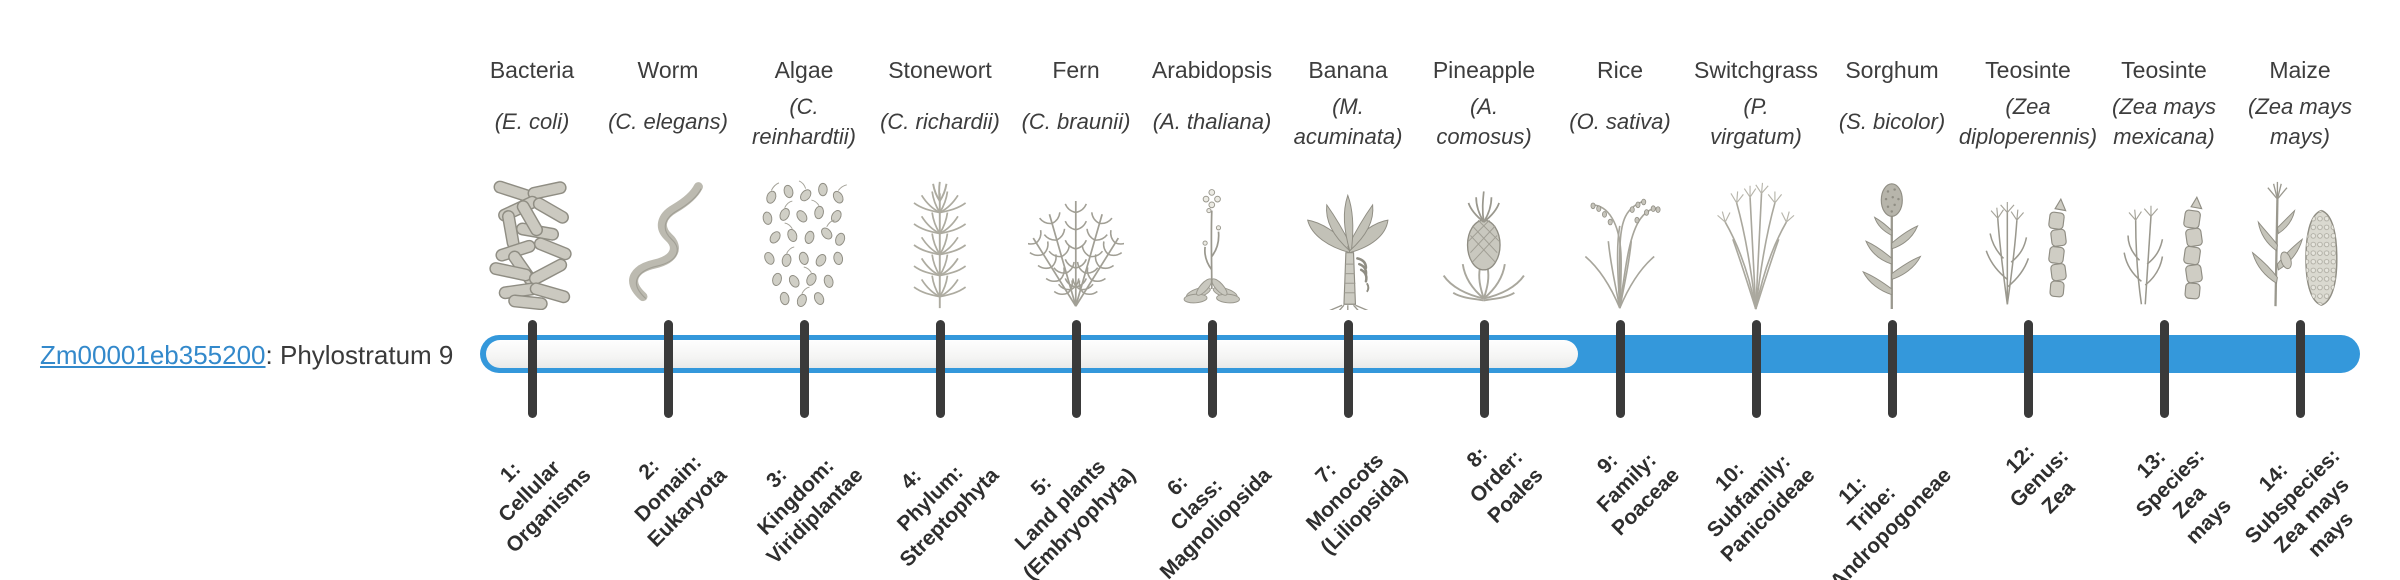 The image size is (2400, 580). I want to click on algae-icon, so click(804, 241).